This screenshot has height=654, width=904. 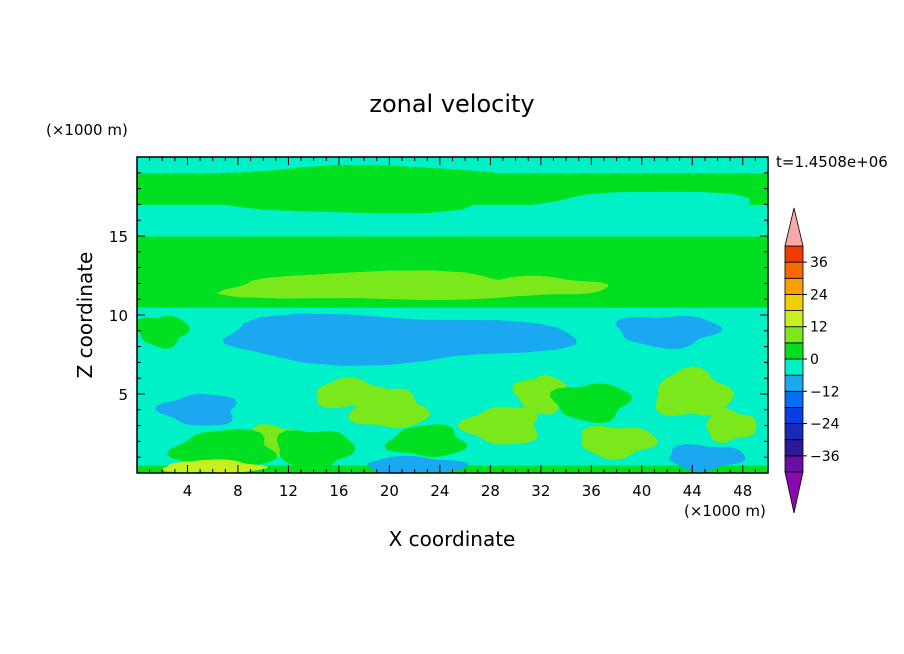 What do you see at coordinates (819, 328) in the screenshot?
I see `colorbar-tick-label: 12` at bounding box center [819, 328].